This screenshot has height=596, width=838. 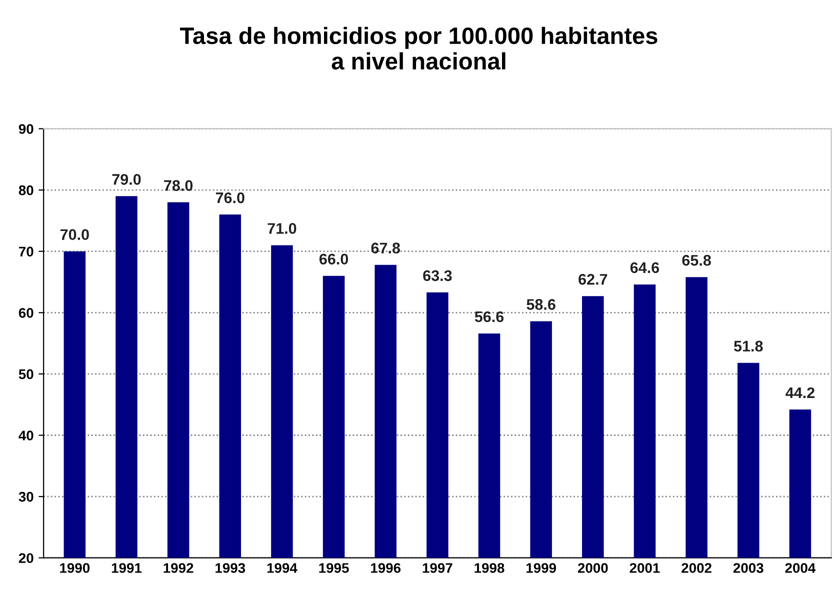 I want to click on data-label: 62.7, so click(x=593, y=279).